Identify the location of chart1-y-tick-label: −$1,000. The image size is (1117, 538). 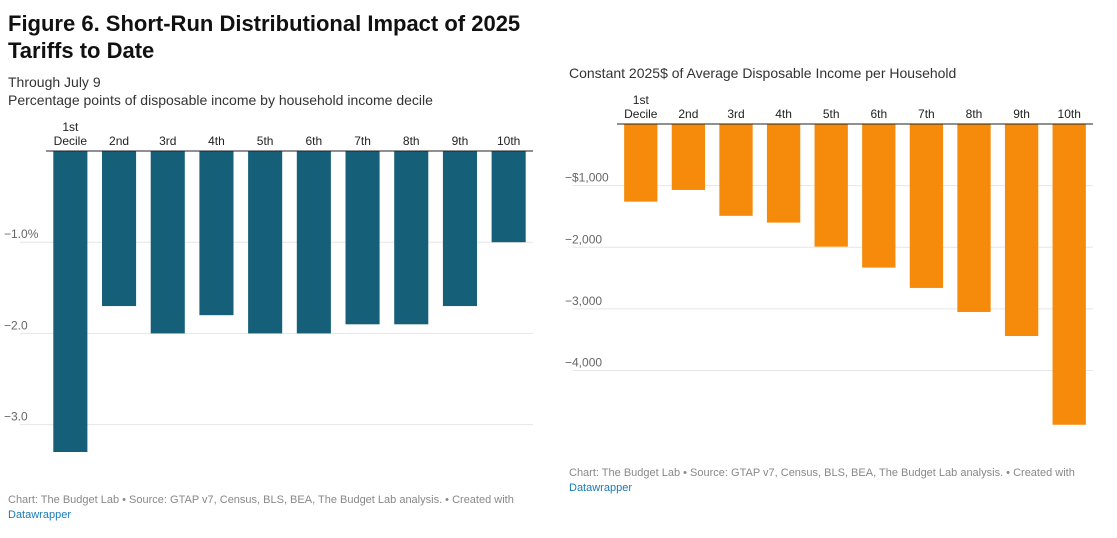
(587, 178).